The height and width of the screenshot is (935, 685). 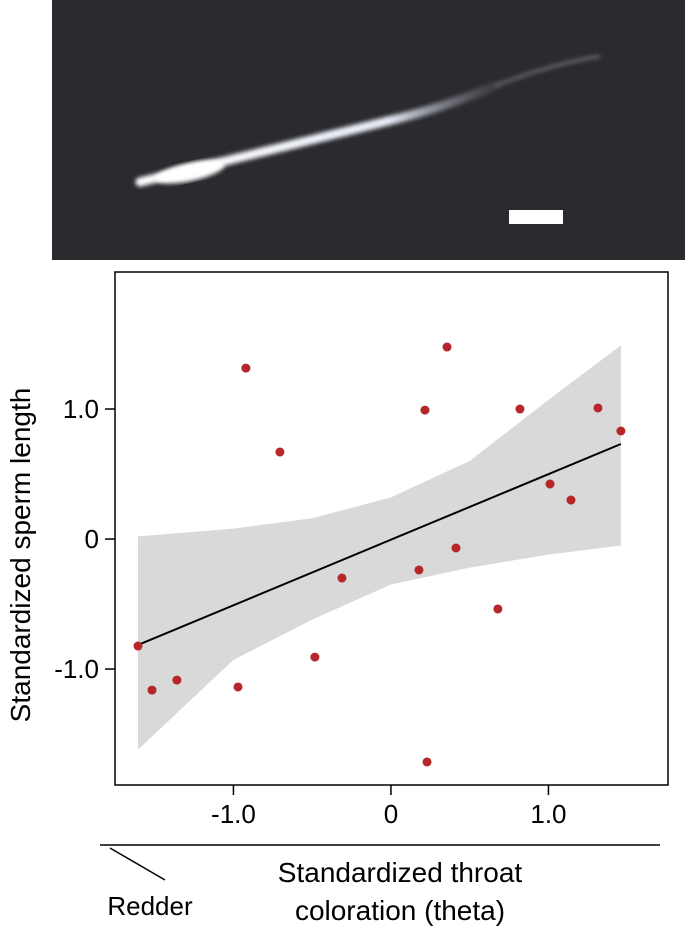 I want to click on sperm-head, so click(x=190, y=172).